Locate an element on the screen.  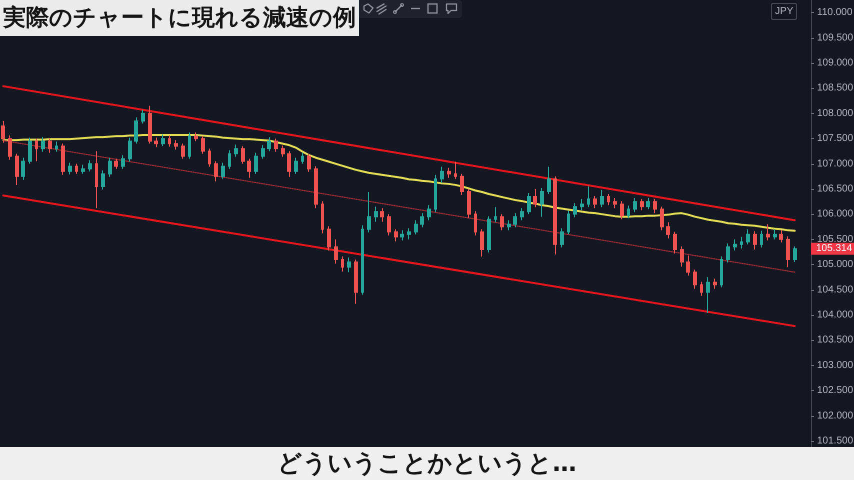
y-tick-label: 101.500 is located at coordinates (835, 440).